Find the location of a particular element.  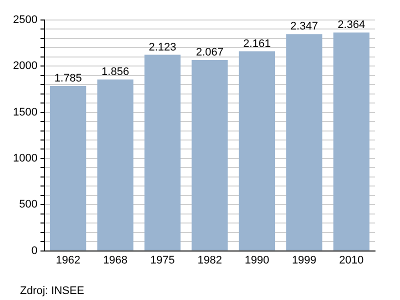

data-label: 2.067 is located at coordinates (210, 52).